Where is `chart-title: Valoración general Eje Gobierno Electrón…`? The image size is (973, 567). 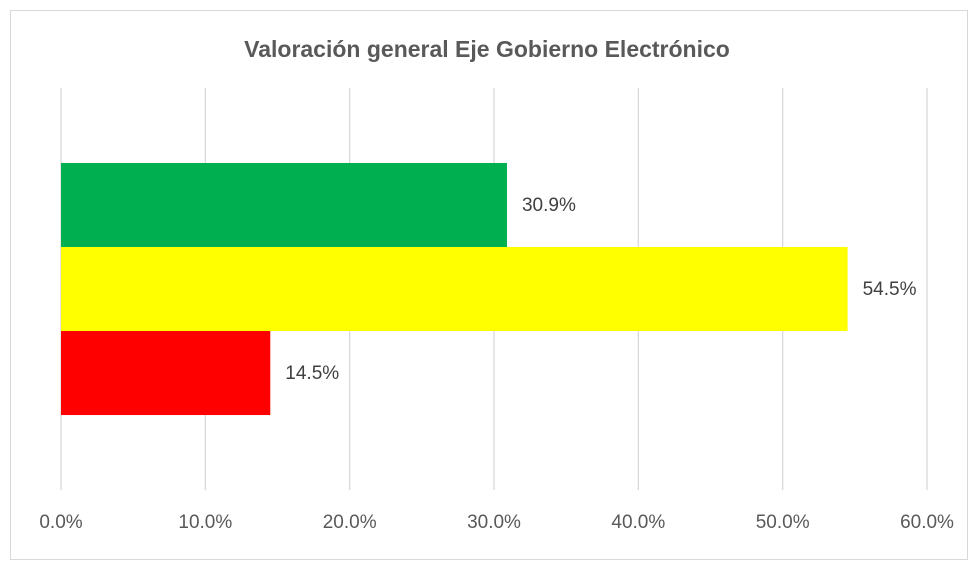
chart-title: Valoración general Eje Gobierno Electrón… is located at coordinates (487, 49).